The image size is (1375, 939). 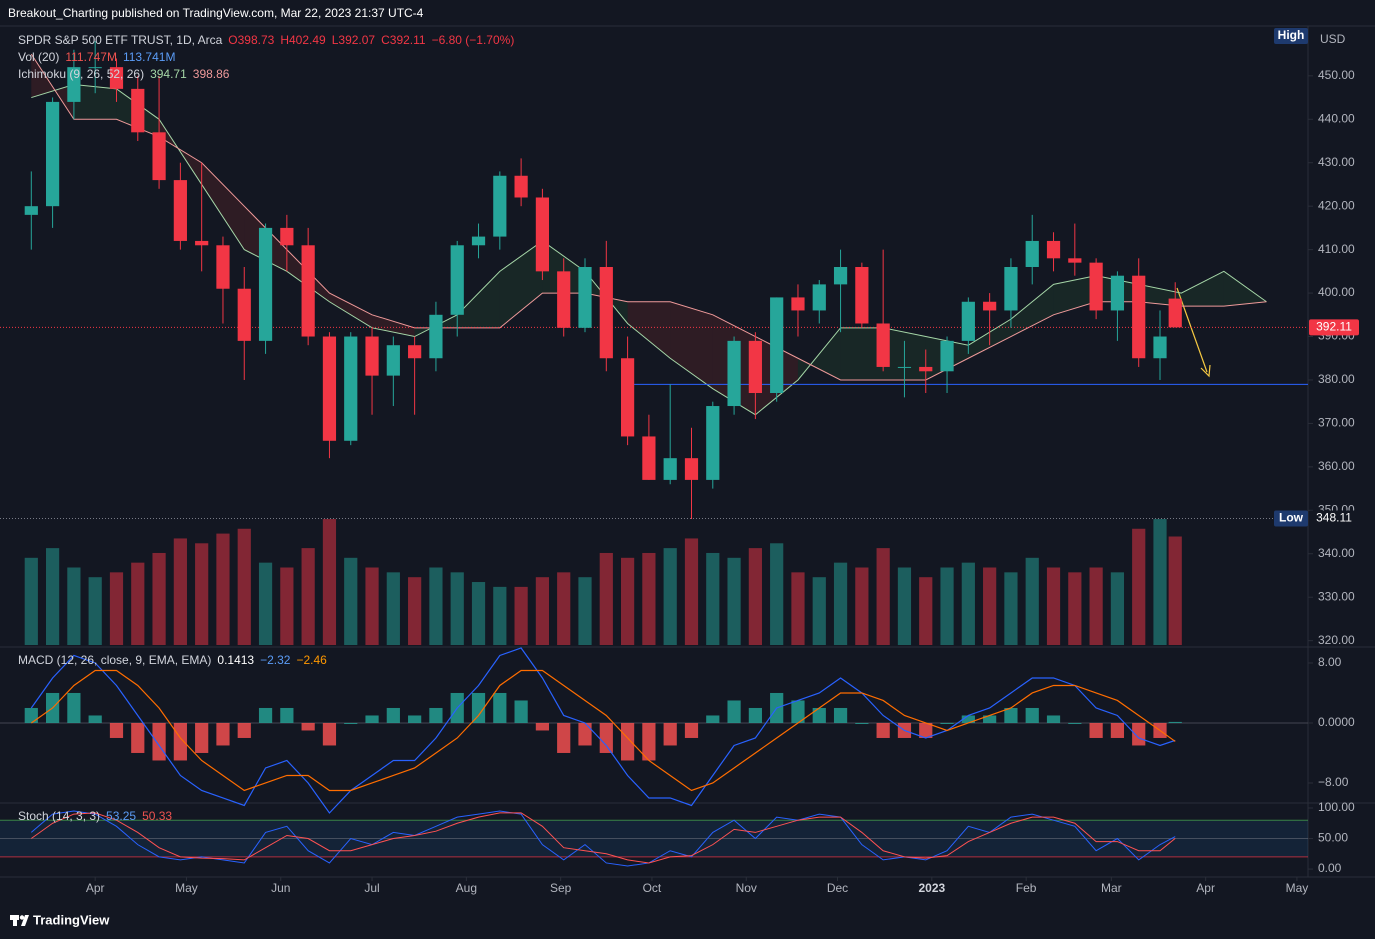 What do you see at coordinates (121, 816) in the screenshot?
I see `legend-text: 53.25` at bounding box center [121, 816].